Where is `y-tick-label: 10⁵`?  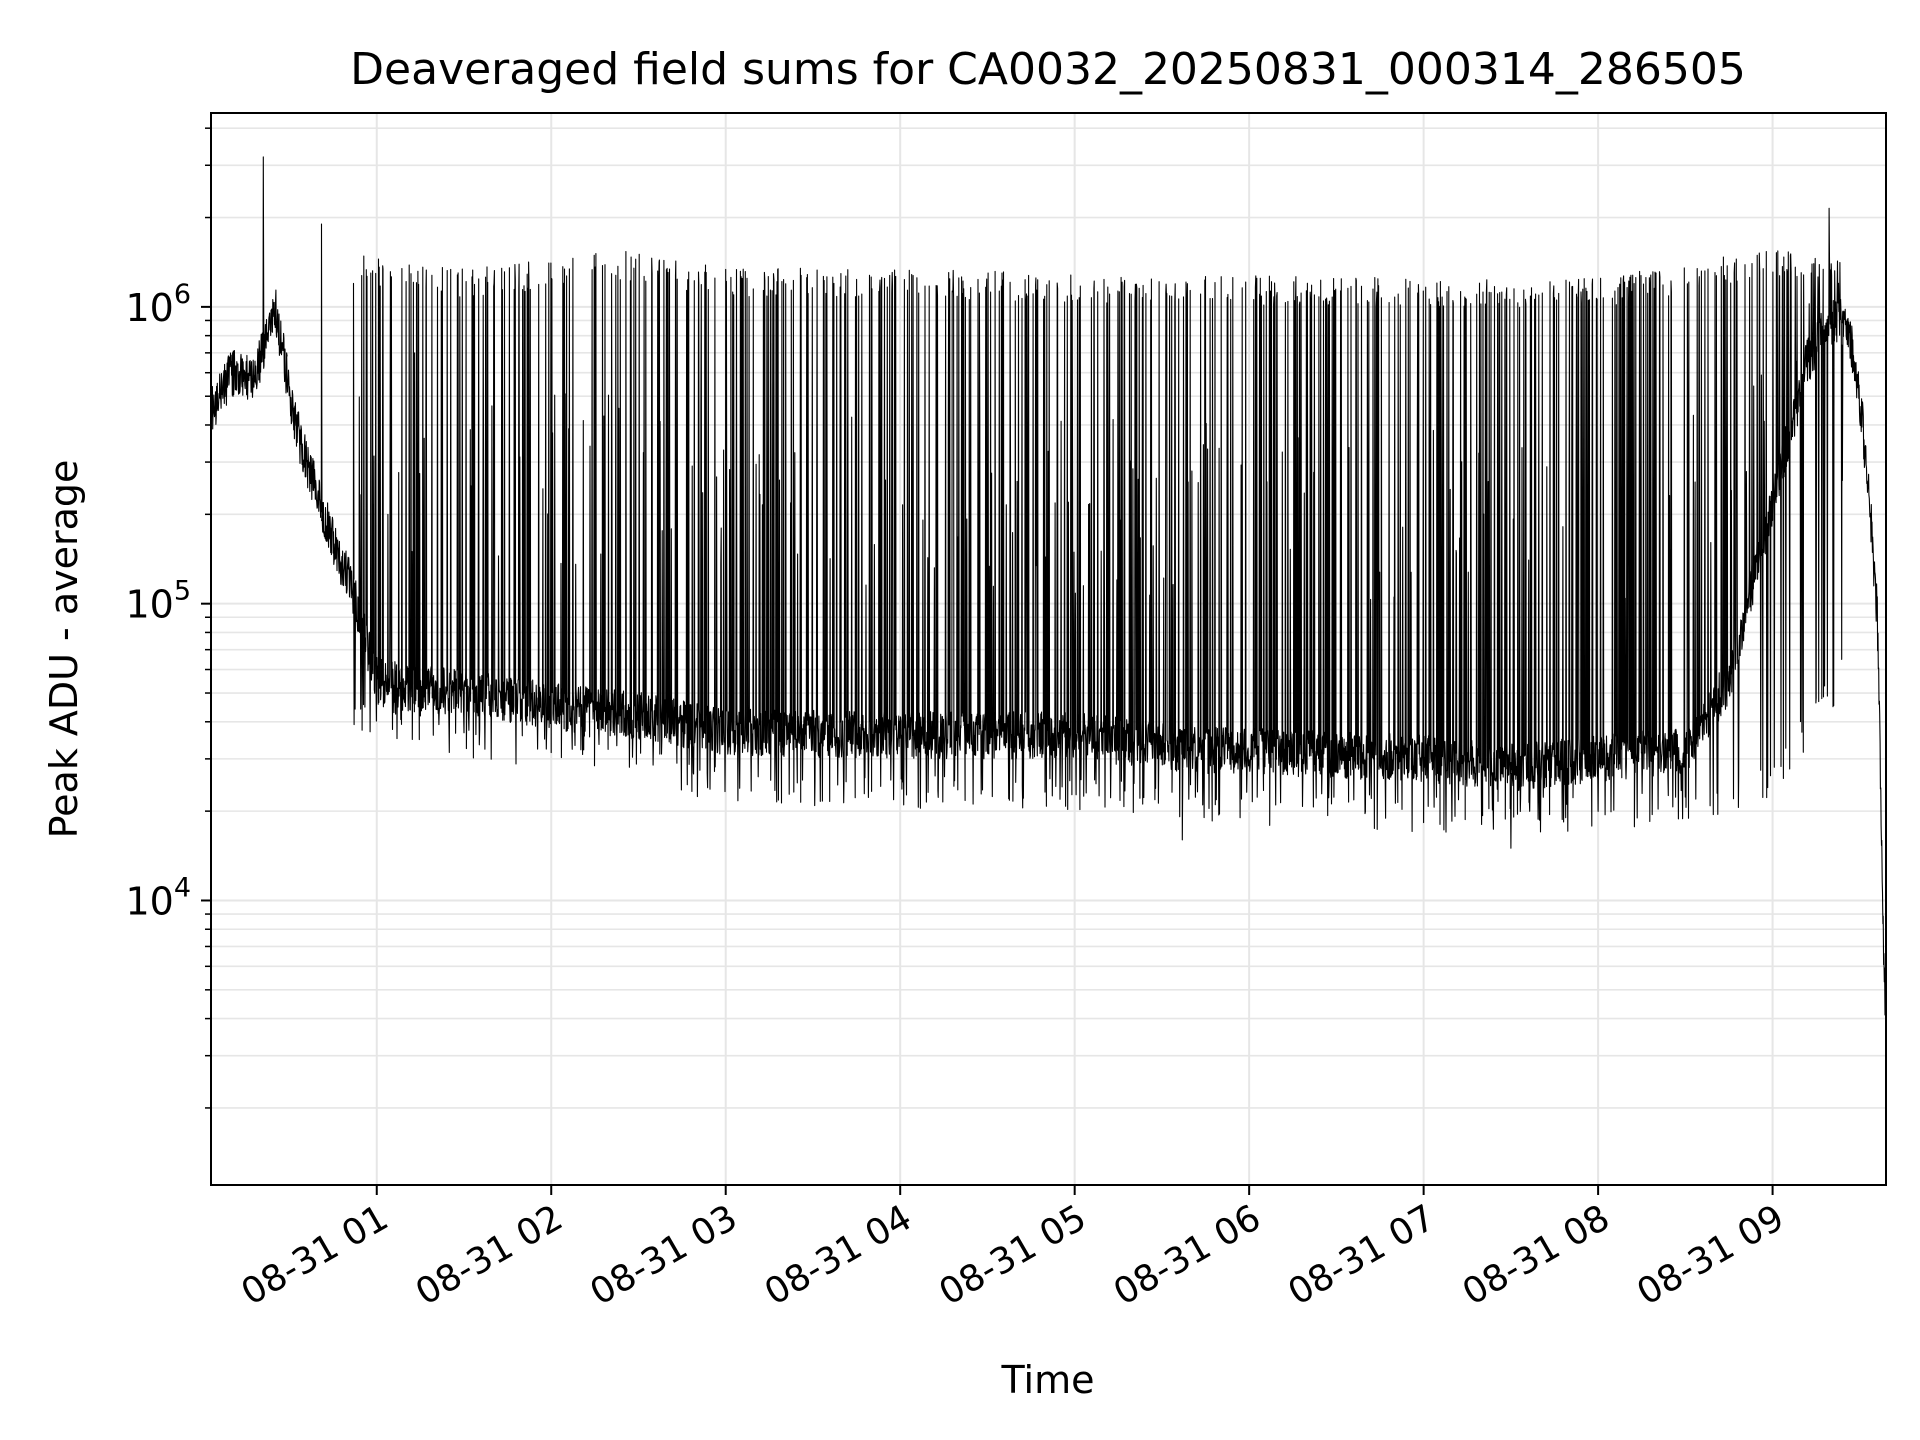
y-tick-label: 10⁵ is located at coordinates (158, 601).